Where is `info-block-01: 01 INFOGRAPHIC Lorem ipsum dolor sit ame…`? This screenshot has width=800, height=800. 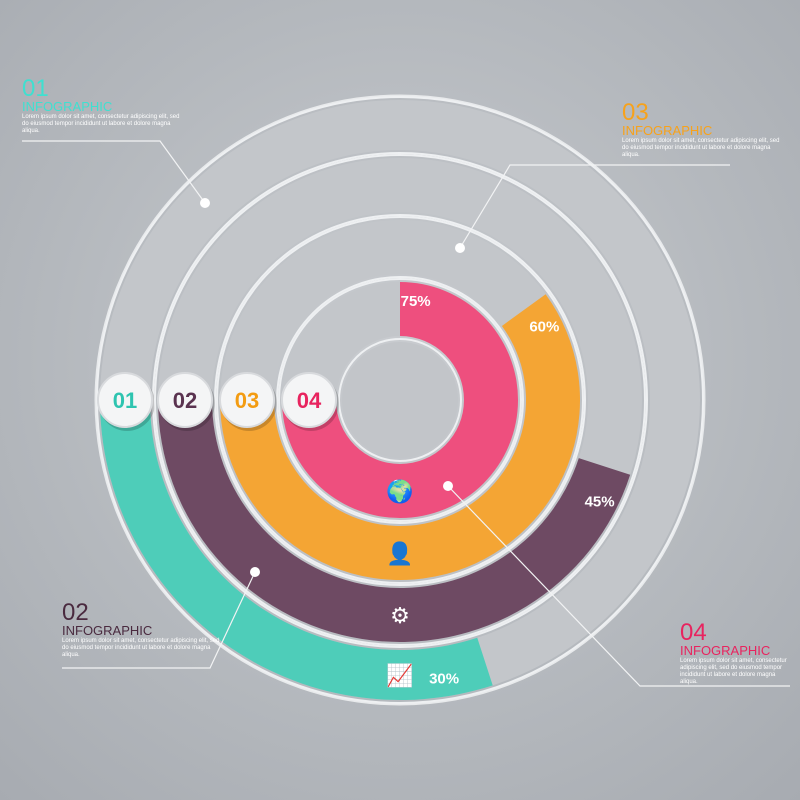
info-block-01: 01 INFOGRAPHIC Lorem ipsum dolor sit ame… is located at coordinates (102, 105).